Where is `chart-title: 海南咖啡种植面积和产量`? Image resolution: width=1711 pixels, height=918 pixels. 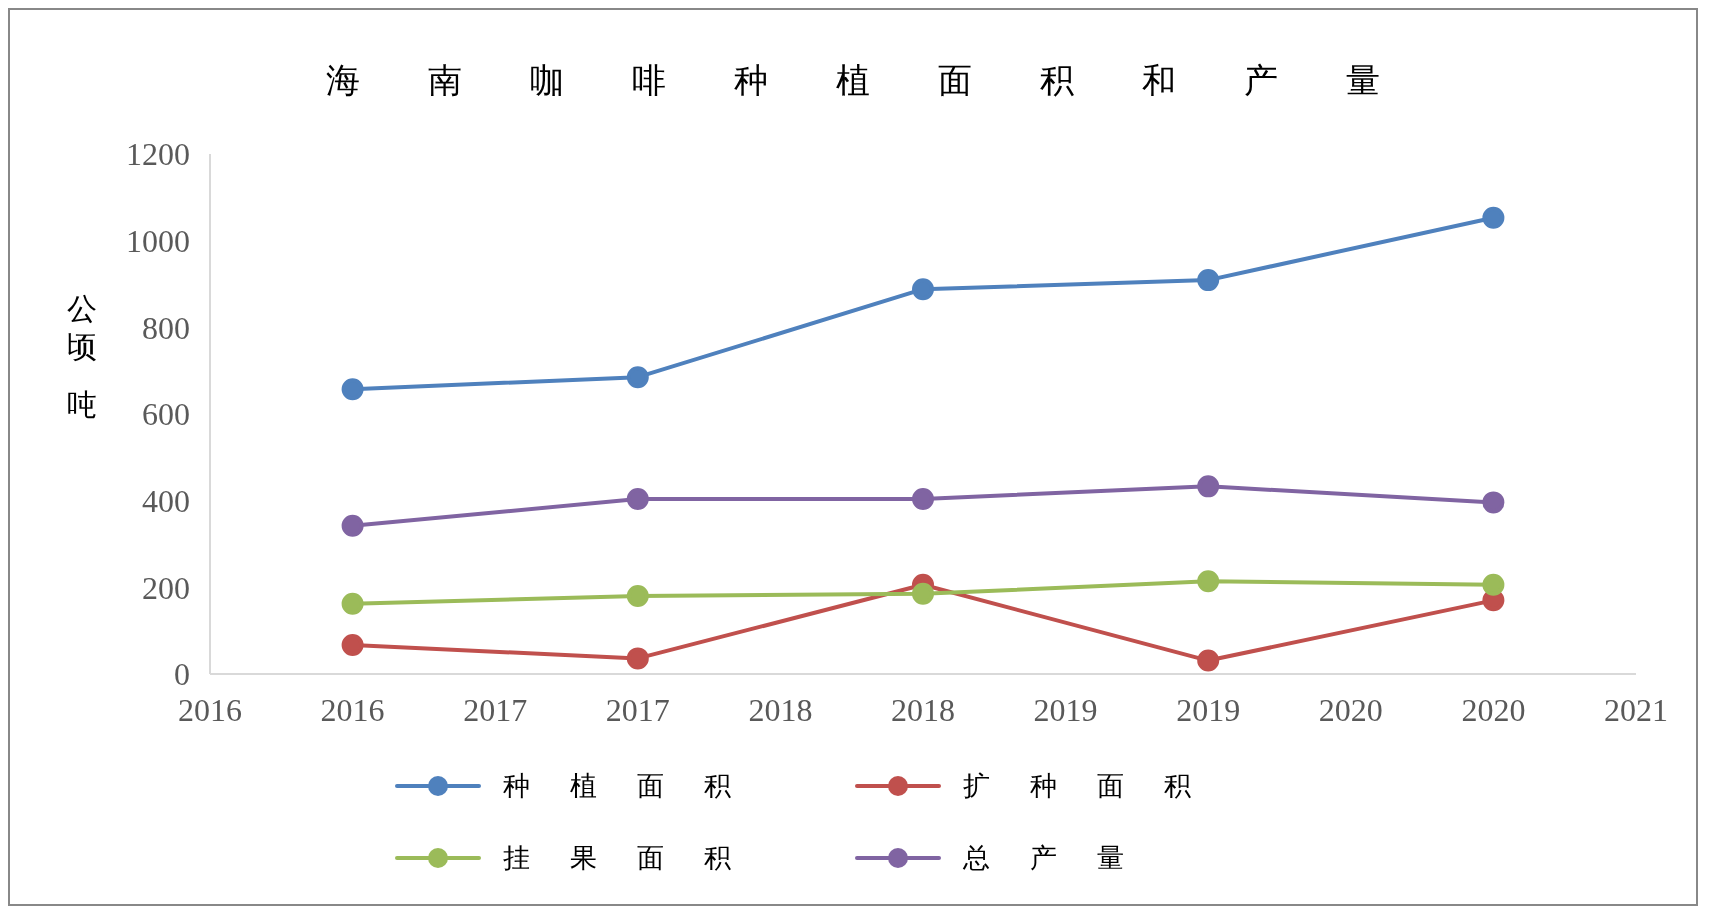 chart-title: 海南咖啡种植面积和产量 is located at coordinates (887, 80).